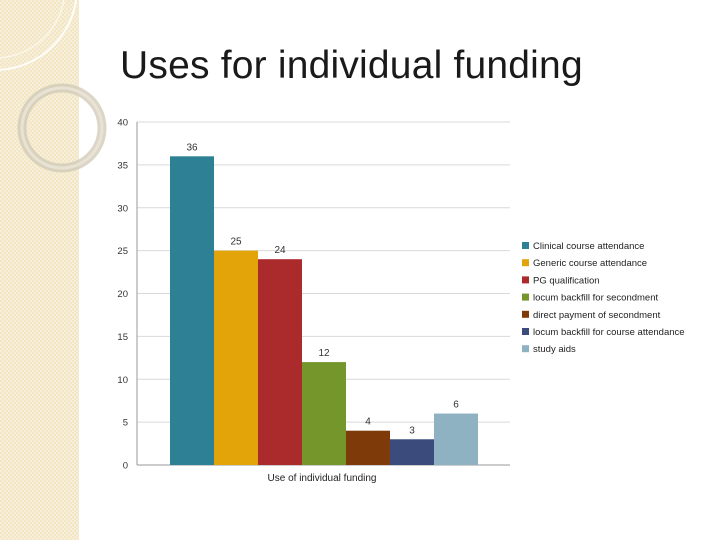  Describe the element at coordinates (236, 242) in the screenshot. I see `bar-value-label: 25` at that location.